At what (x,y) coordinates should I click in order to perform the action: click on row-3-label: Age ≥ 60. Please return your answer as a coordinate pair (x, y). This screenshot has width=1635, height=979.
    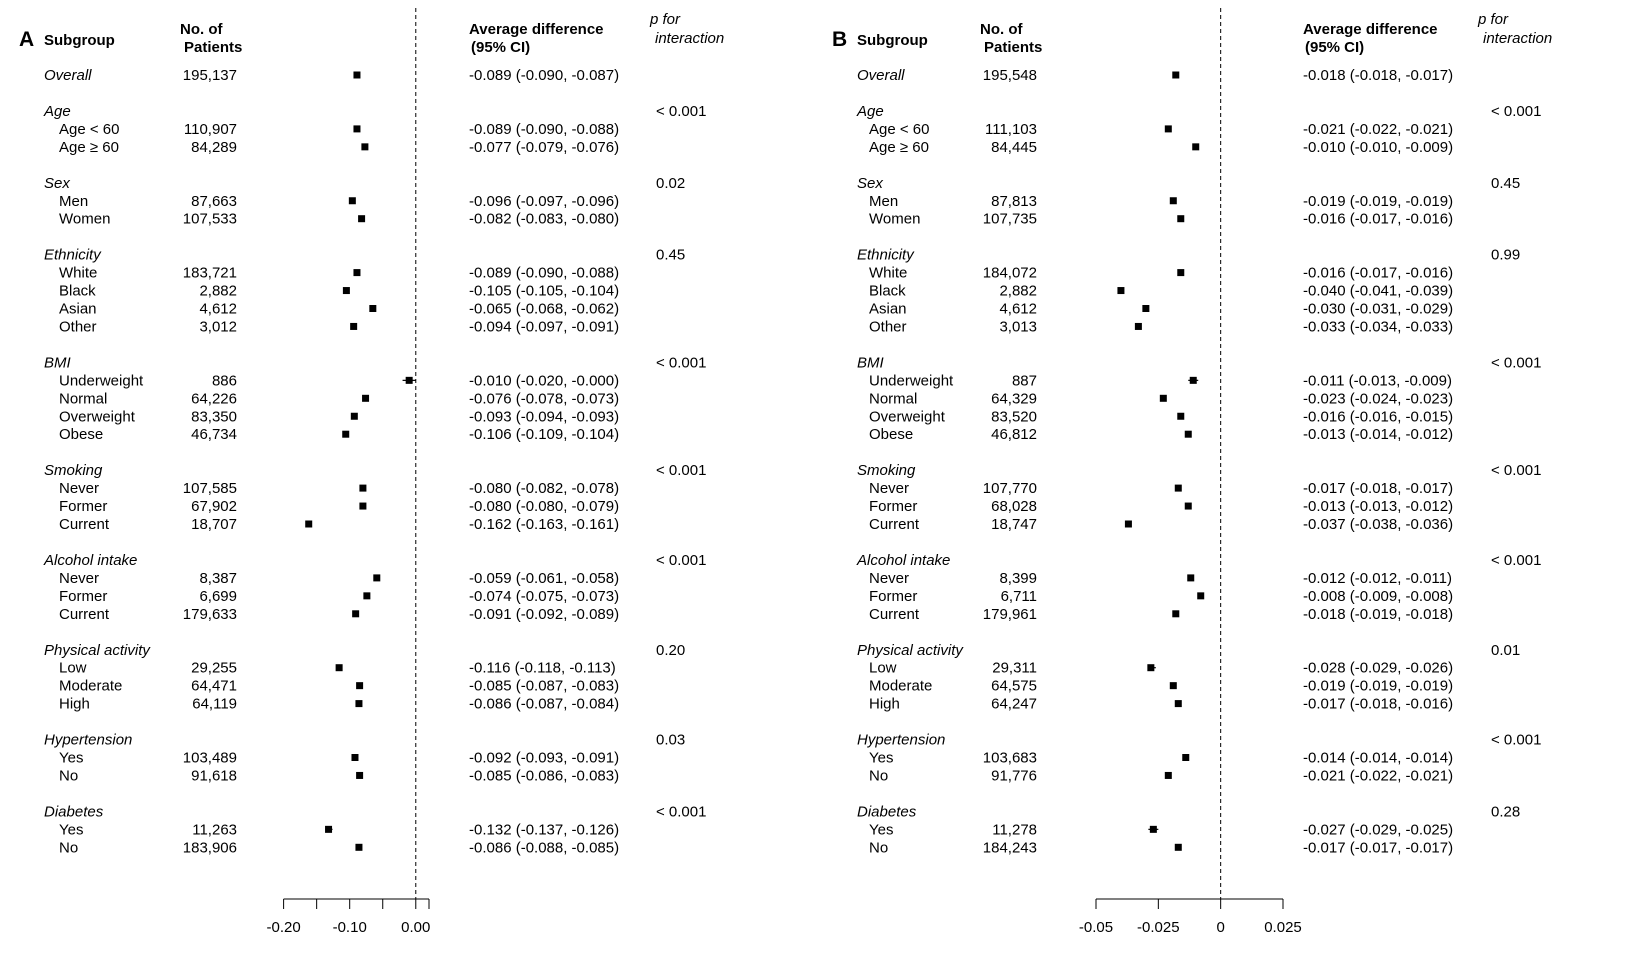
    Looking at the image, I should click on (89, 147).